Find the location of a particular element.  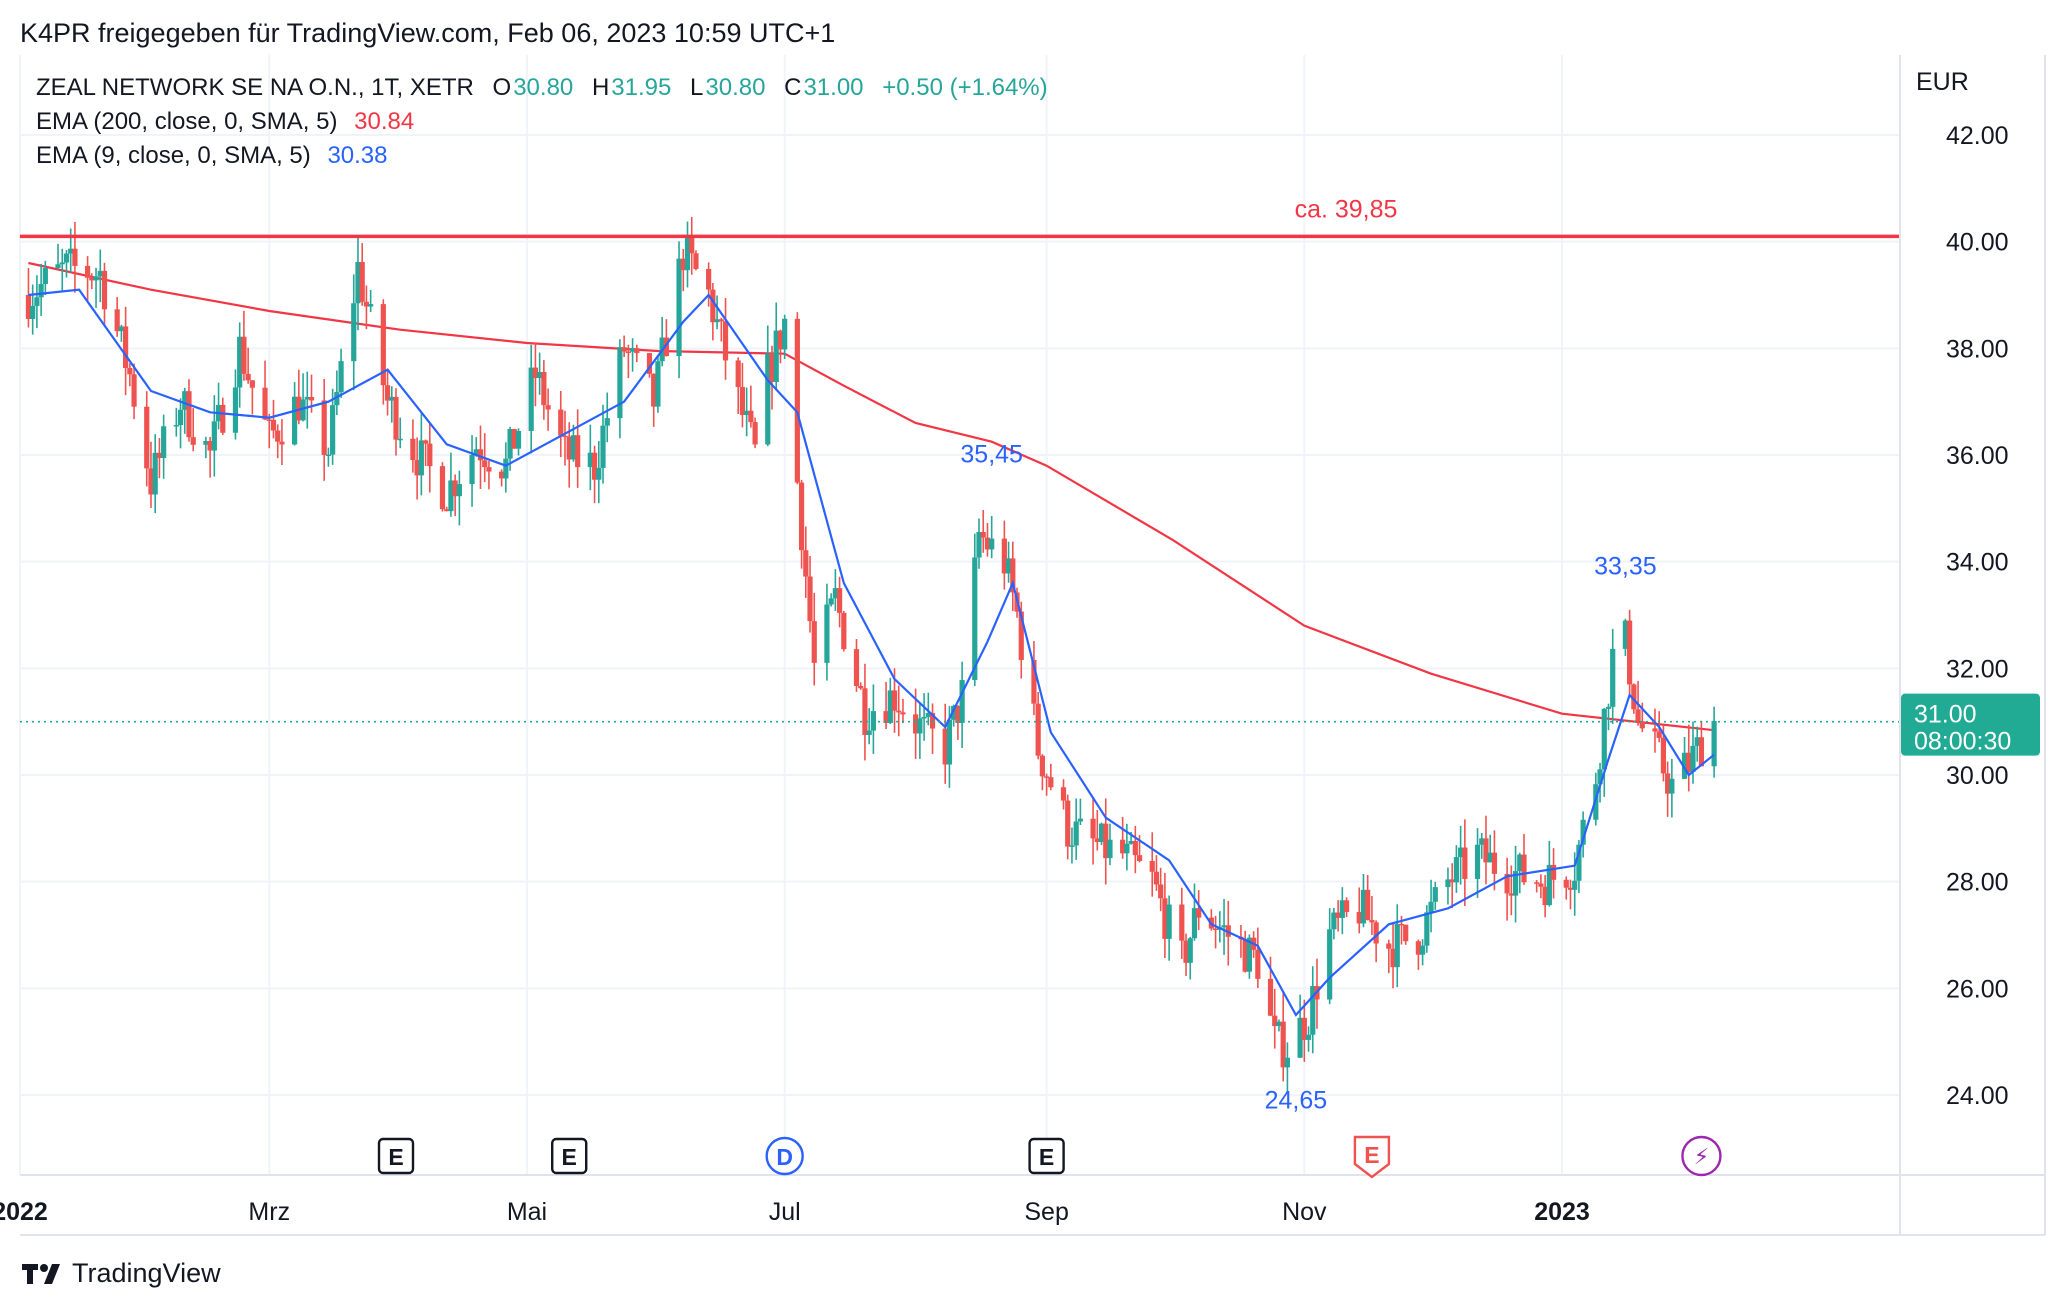

legend-high-value: 31.95 is located at coordinates (641, 87).